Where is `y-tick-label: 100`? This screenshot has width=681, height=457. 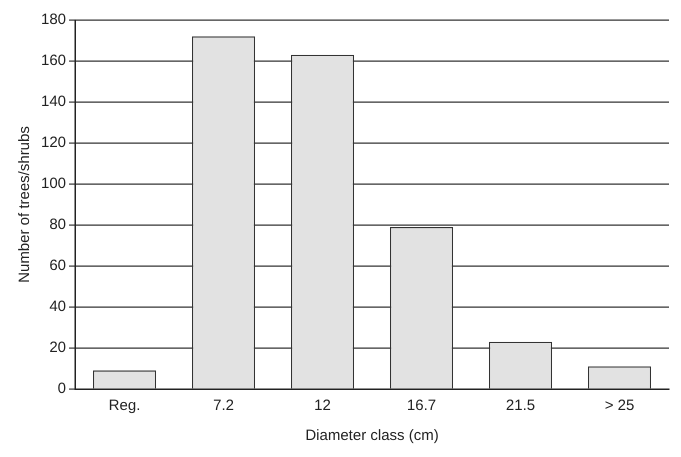 y-tick-label: 100 is located at coordinates (53, 183).